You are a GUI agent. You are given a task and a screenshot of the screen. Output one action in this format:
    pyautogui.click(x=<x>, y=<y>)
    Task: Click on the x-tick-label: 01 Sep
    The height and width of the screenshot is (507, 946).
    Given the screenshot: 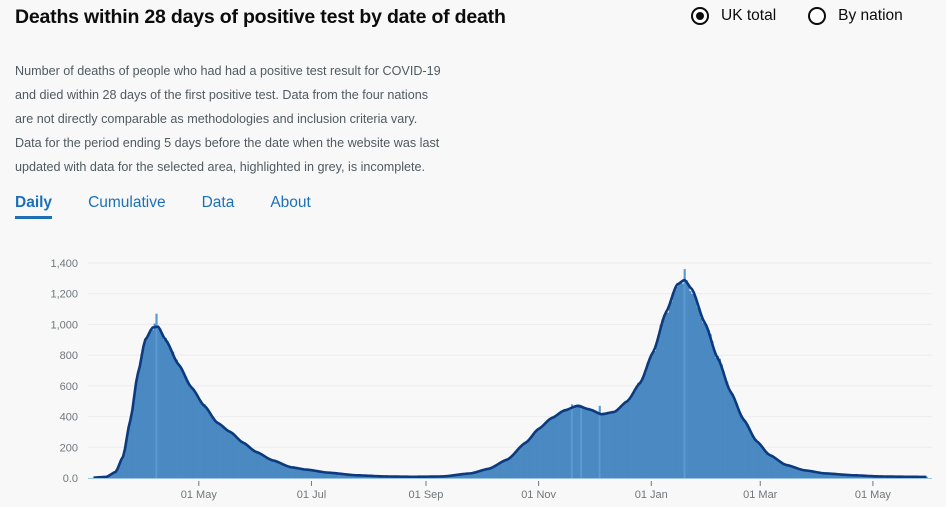 What is the action you would take?
    pyautogui.click(x=426, y=495)
    